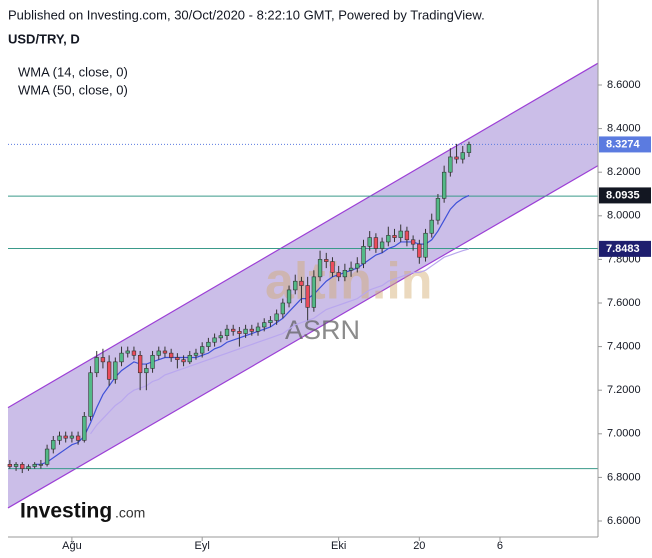 The width and height of the screenshot is (652, 558). What do you see at coordinates (73, 89) in the screenshot?
I see `legend-entry: WMA (50, close, 0)` at bounding box center [73, 89].